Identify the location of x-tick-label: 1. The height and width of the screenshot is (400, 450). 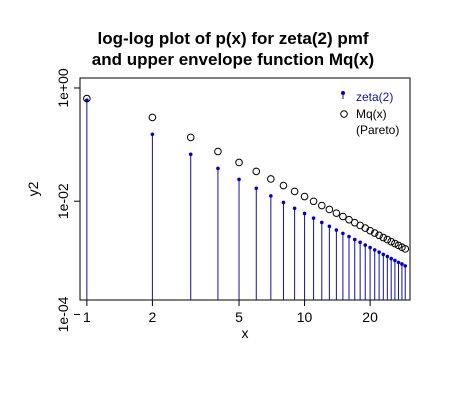
(87, 317).